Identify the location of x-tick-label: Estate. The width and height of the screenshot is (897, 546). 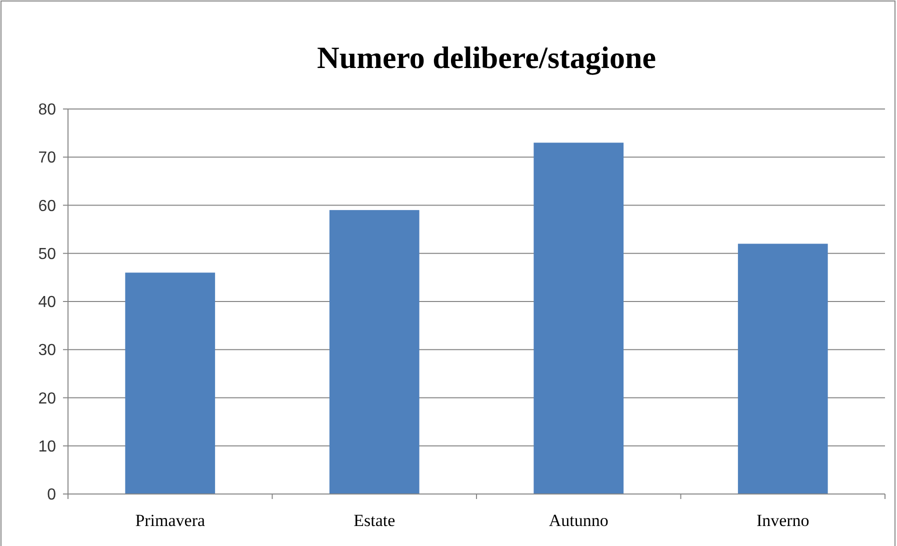
(375, 520).